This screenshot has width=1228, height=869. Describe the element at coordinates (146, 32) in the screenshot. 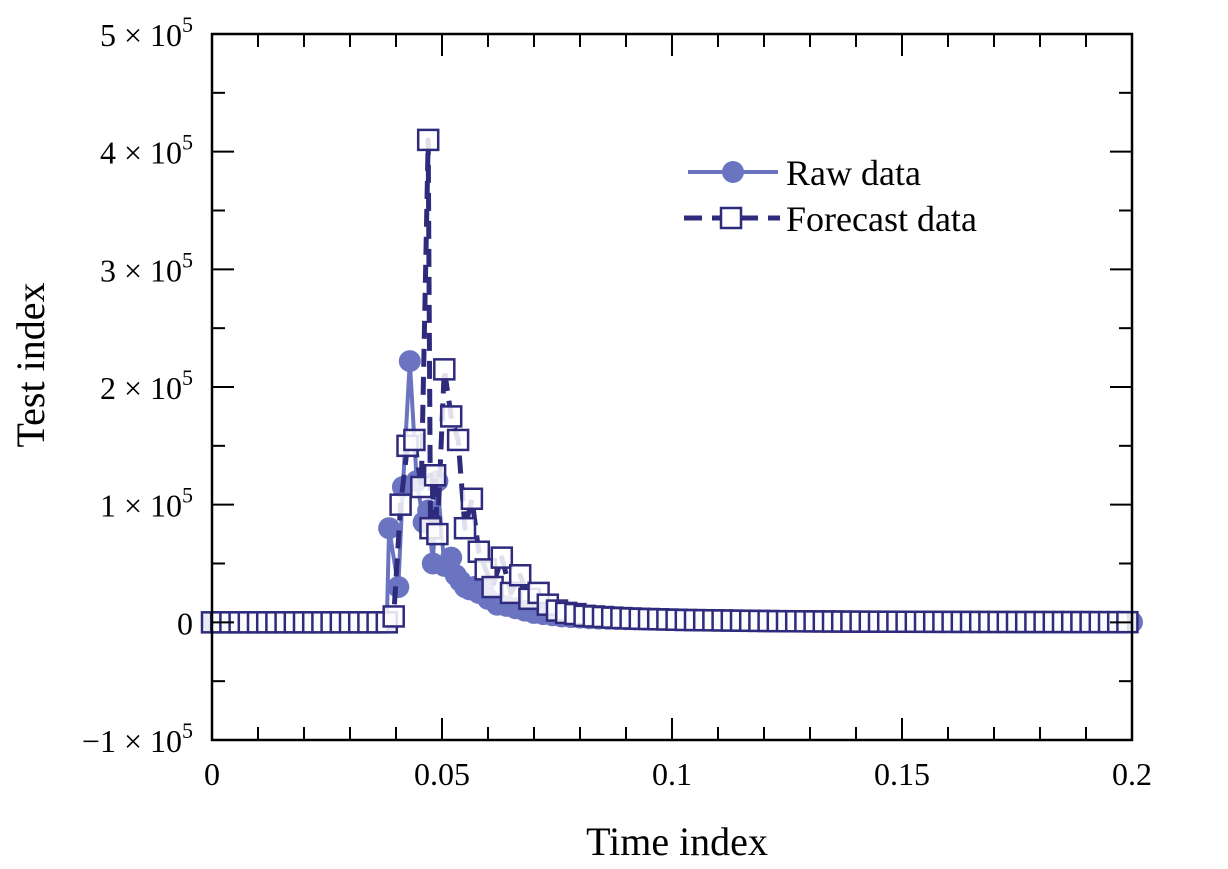

I see `y-tick-label: 5 × 10⁵` at that location.